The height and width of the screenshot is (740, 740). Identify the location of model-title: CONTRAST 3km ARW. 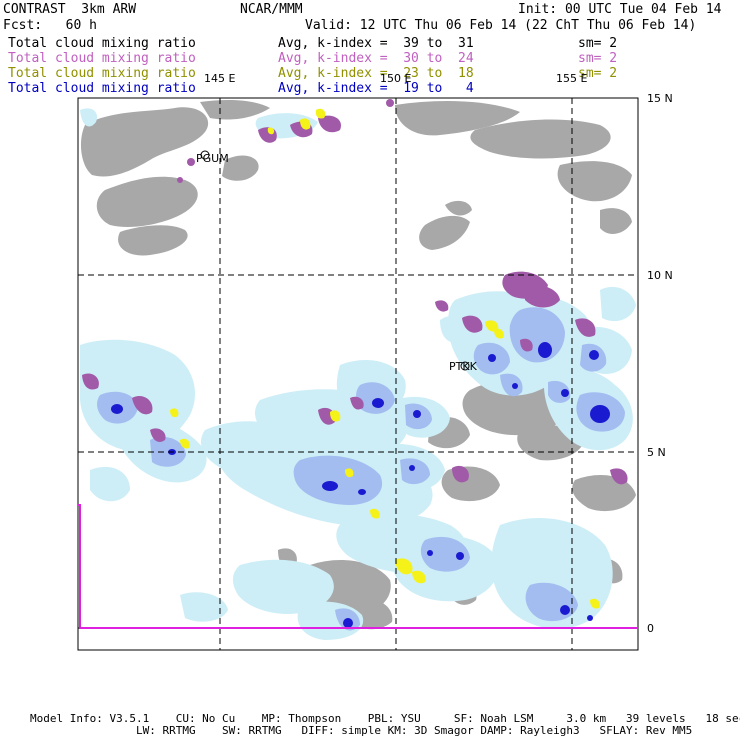
(70, 9).